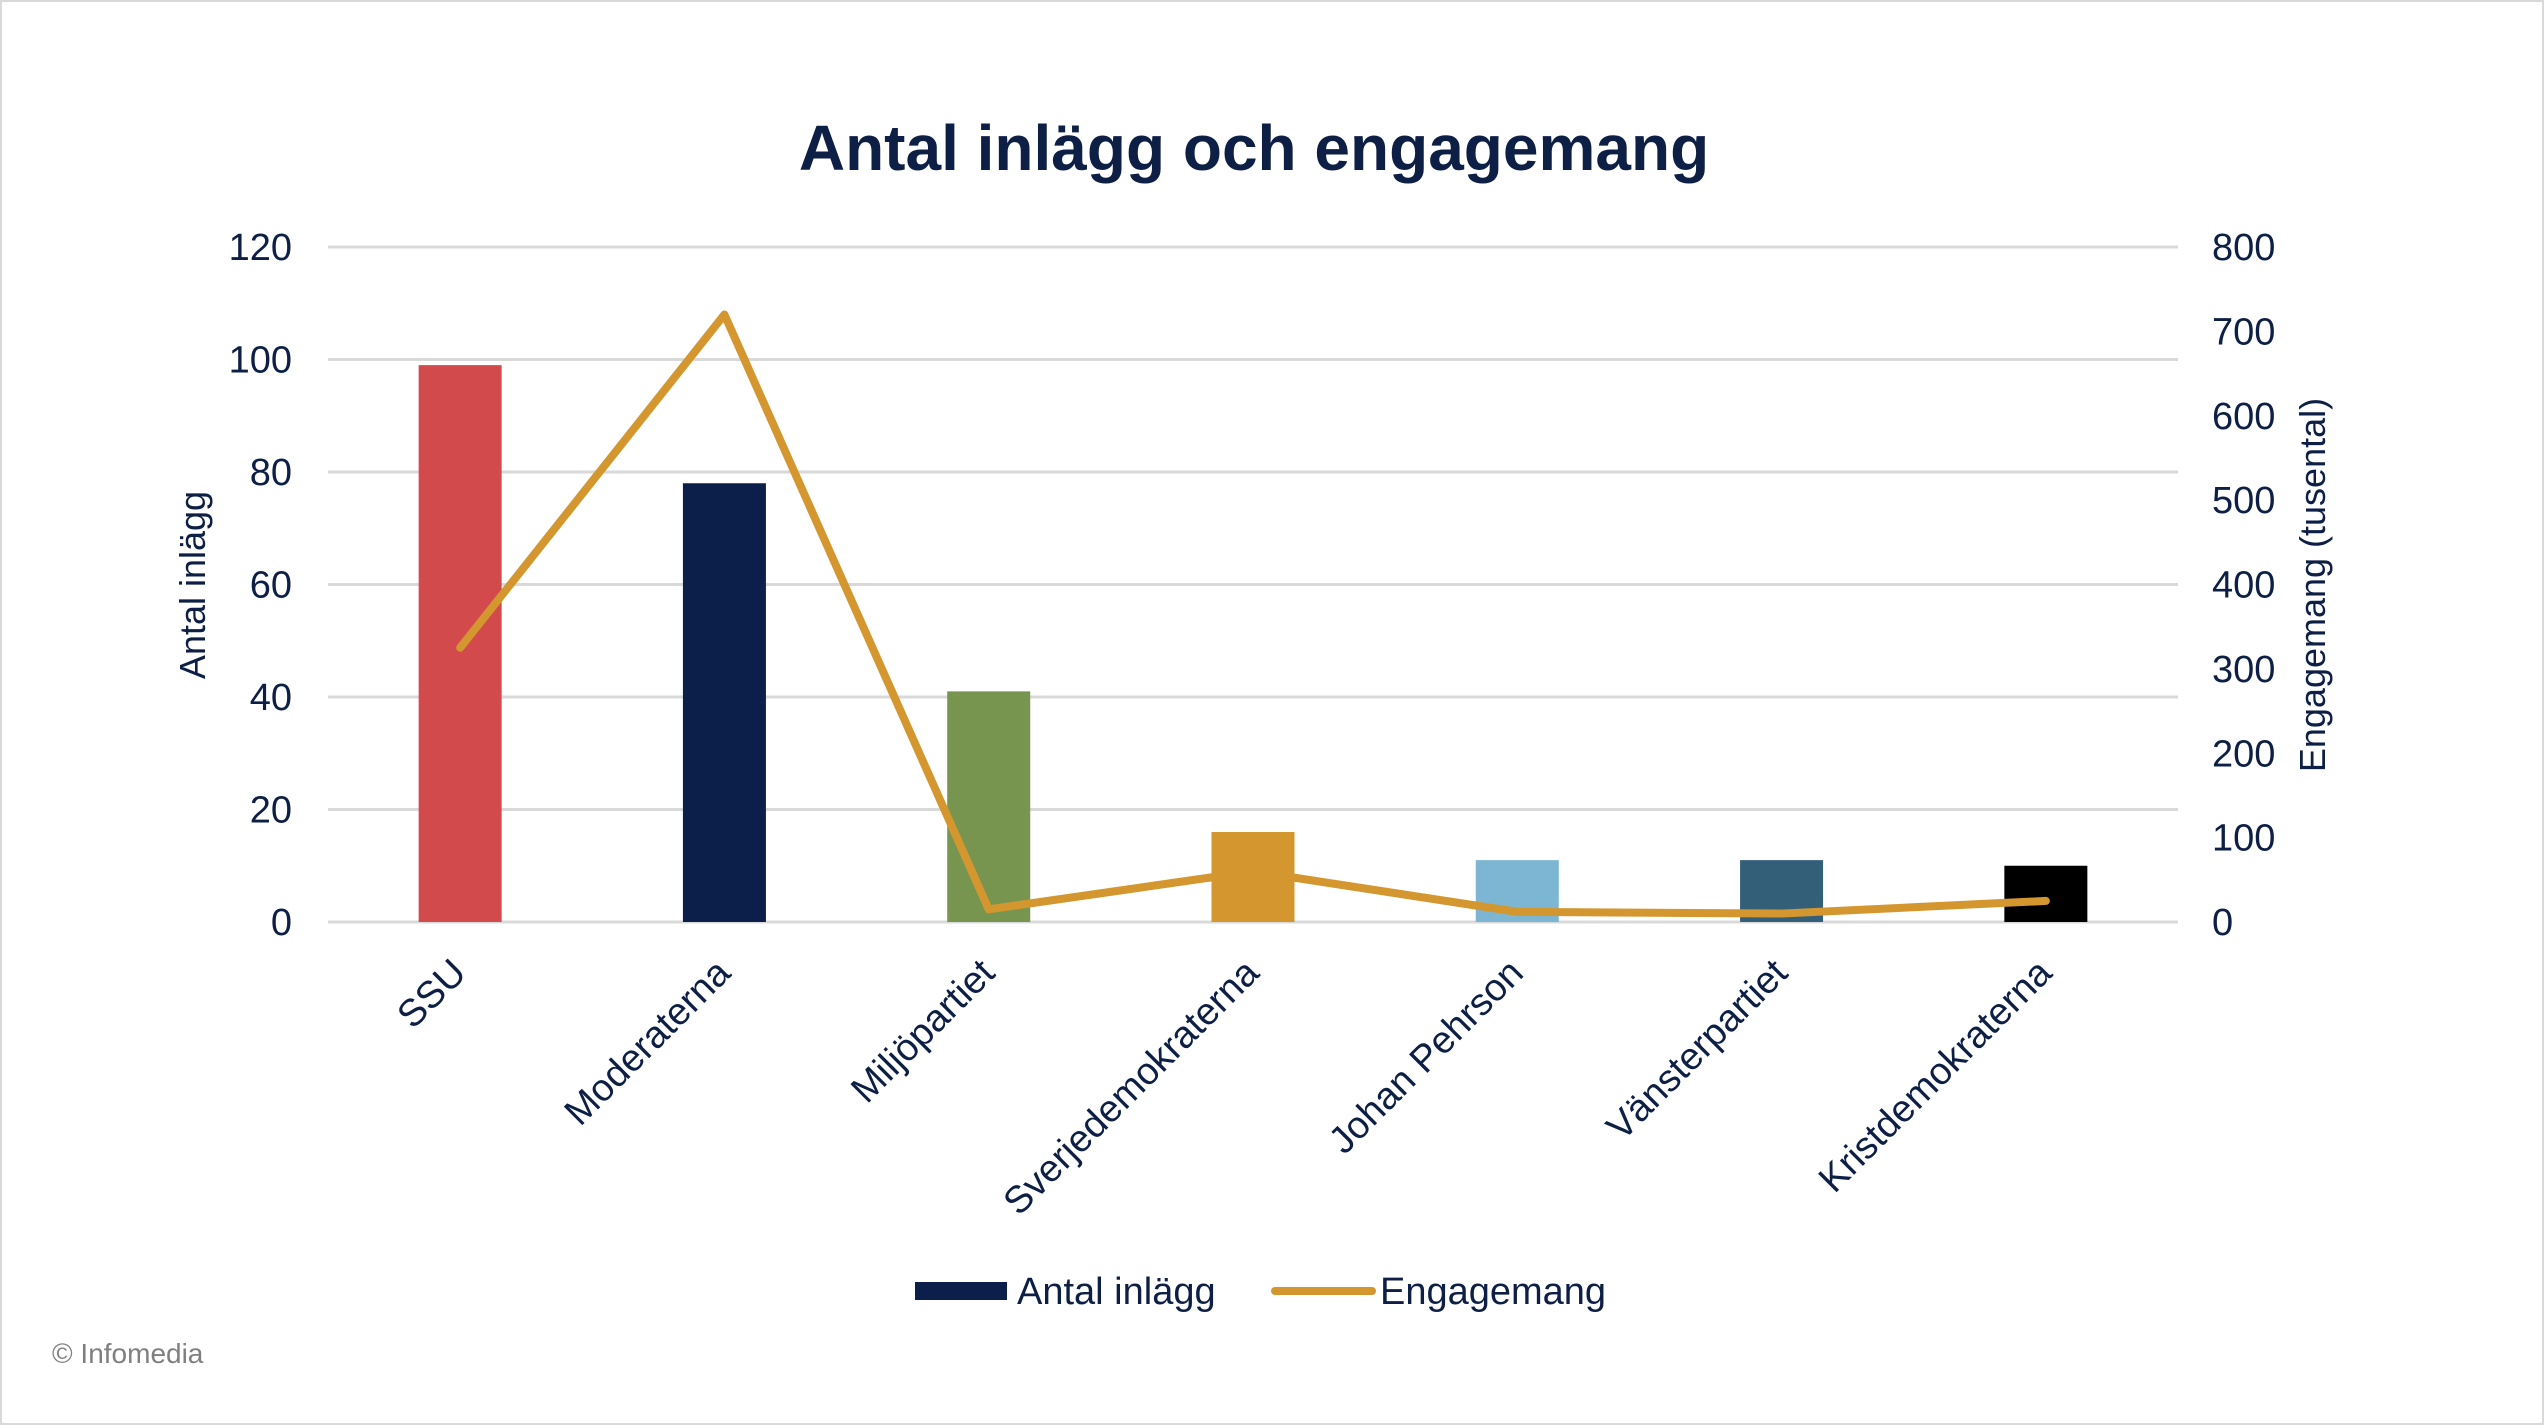 The height and width of the screenshot is (1425, 2544). I want to click on y2-tick-label: 500, so click(2243, 501).